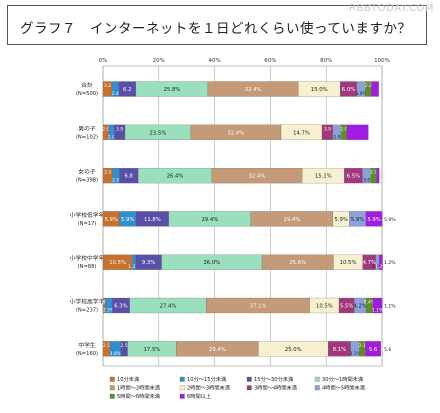 The width and height of the screenshot is (440, 413). What do you see at coordinates (362, 346) in the screenshot?
I see `data-label: 2.1` at bounding box center [362, 346].